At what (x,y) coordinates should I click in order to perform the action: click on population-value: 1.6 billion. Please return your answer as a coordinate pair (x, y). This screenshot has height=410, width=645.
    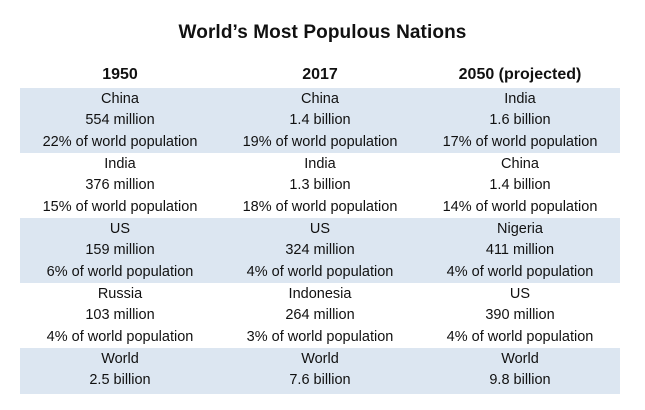
    Looking at the image, I should click on (520, 120).